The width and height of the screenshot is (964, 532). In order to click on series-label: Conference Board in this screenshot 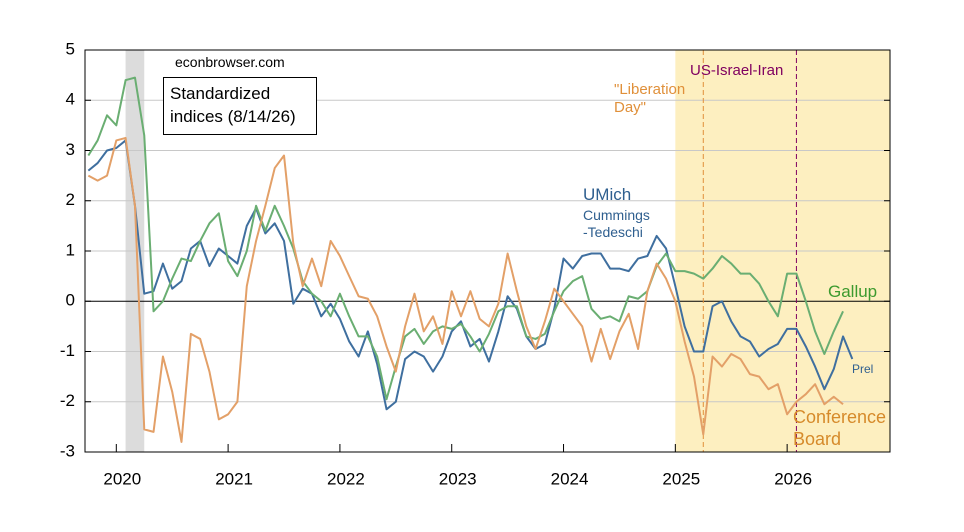, I will do `click(840, 428)`.